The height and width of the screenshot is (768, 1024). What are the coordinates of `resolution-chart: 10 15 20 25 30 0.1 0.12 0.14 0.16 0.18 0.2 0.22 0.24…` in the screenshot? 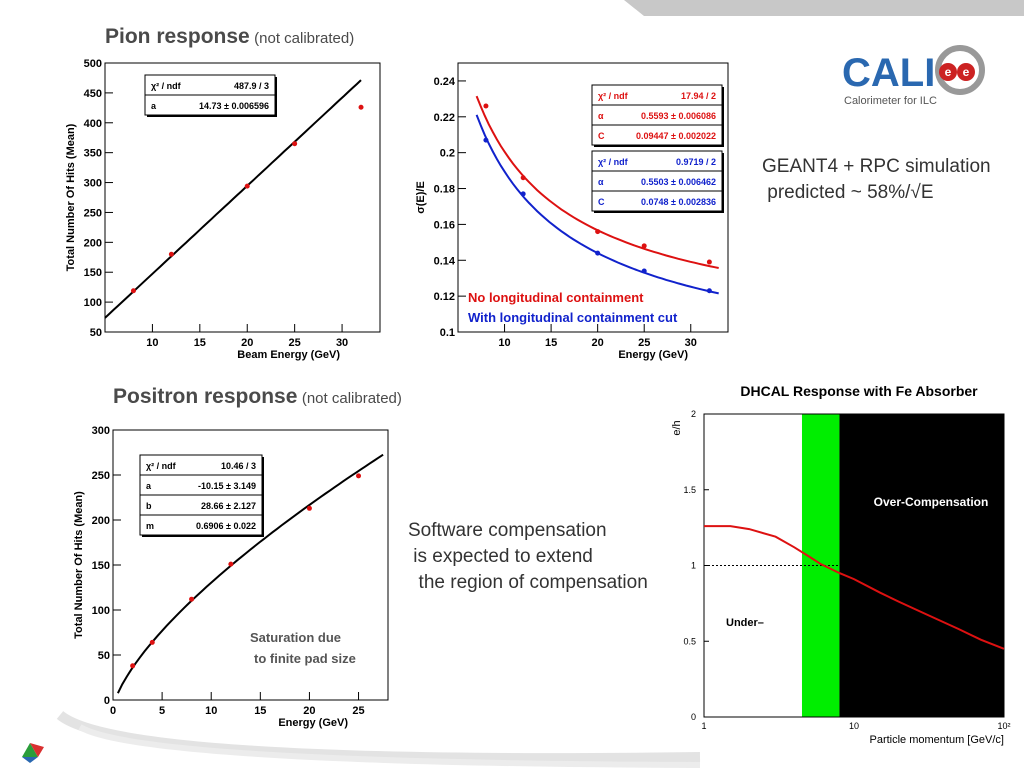 It's located at (572, 211).